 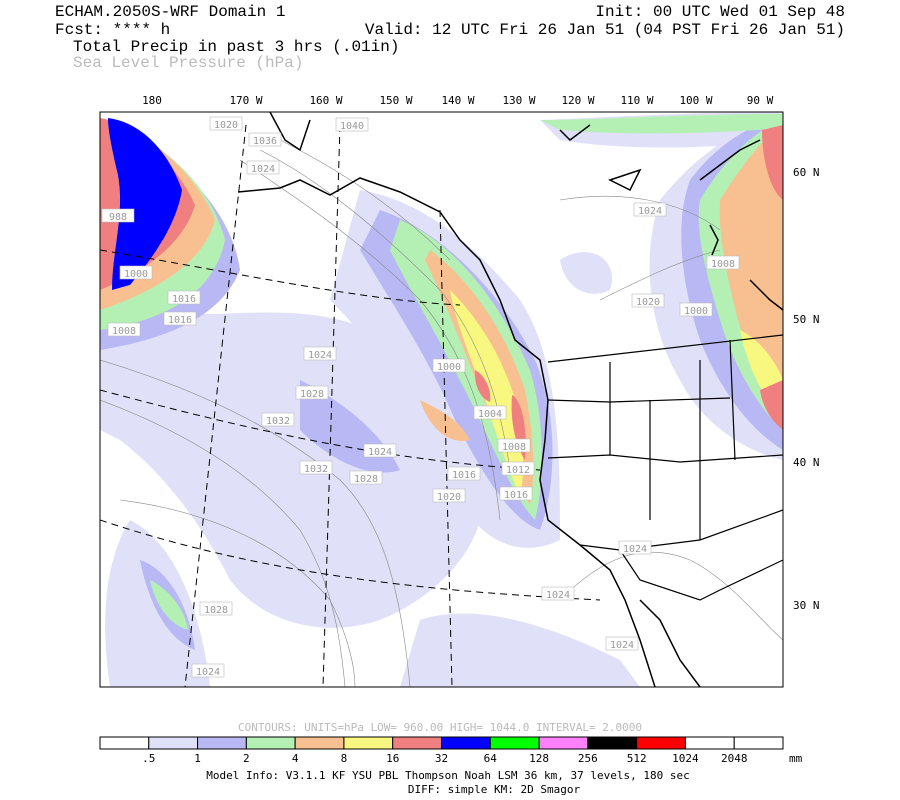 What do you see at coordinates (395, 100) in the screenshot?
I see `longitude-label: 150 W` at bounding box center [395, 100].